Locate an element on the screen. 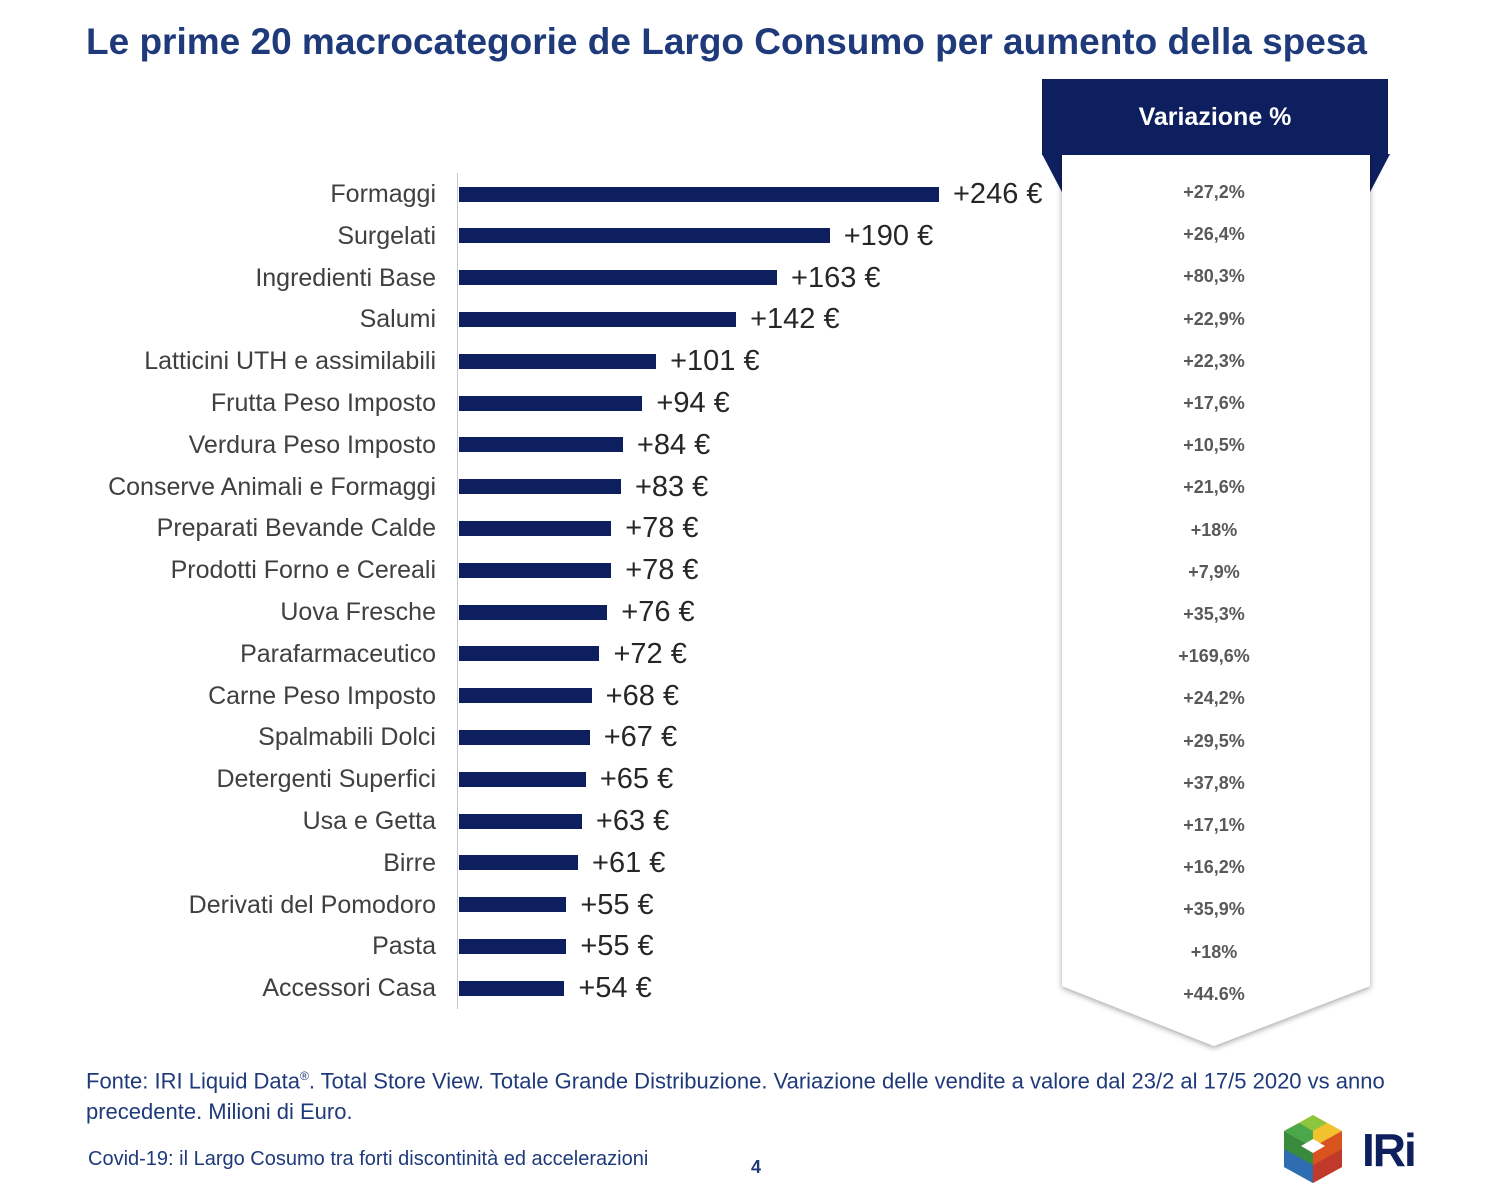 The image size is (1500, 1202). category-label: Detergenti Superfici is located at coordinates (326, 779).